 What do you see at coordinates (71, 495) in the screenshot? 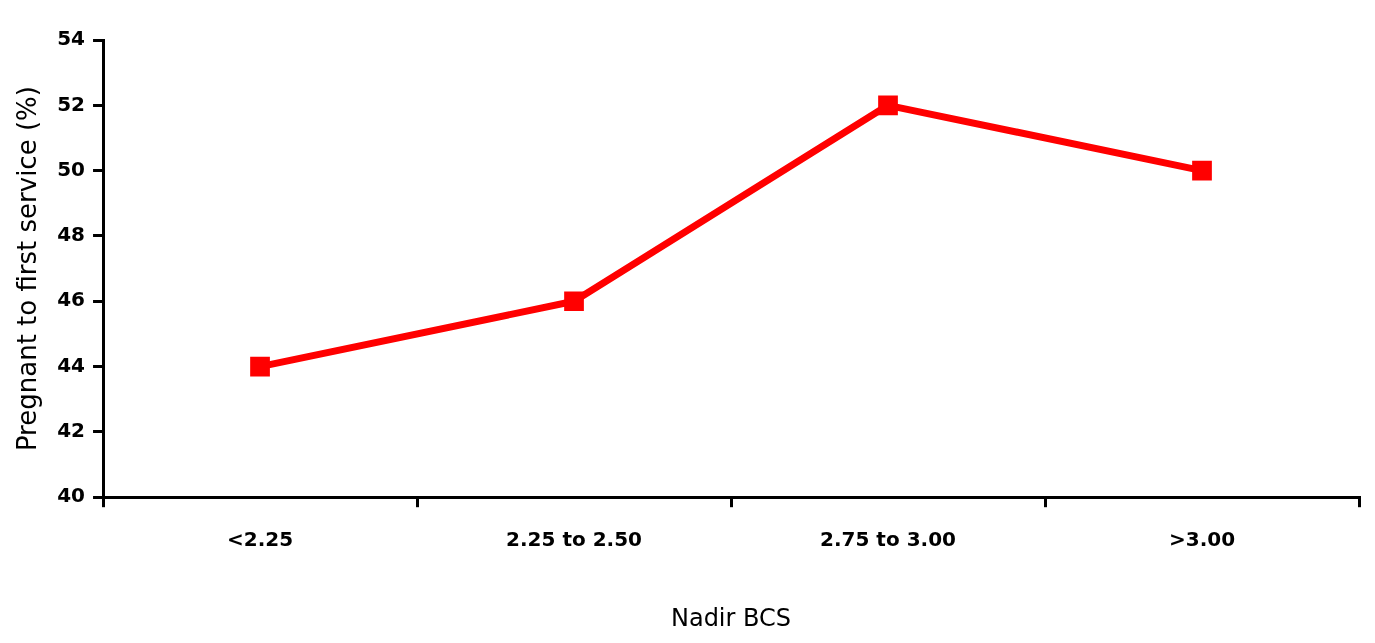
I see `y-tick-label: 40` at bounding box center [71, 495].